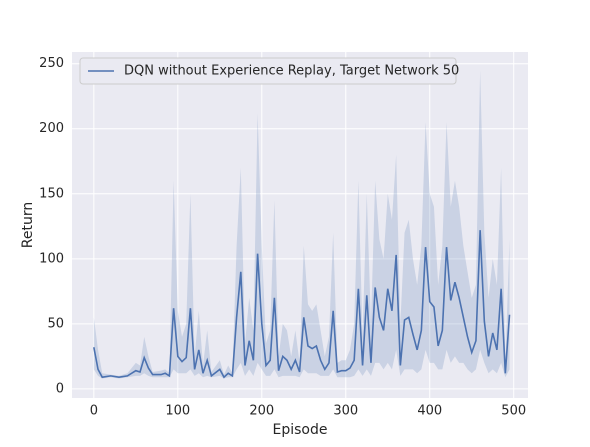 This screenshot has height=447, width=590. Describe the element at coordinates (300, 430) in the screenshot. I see `x-axis-label: Episode` at that location.